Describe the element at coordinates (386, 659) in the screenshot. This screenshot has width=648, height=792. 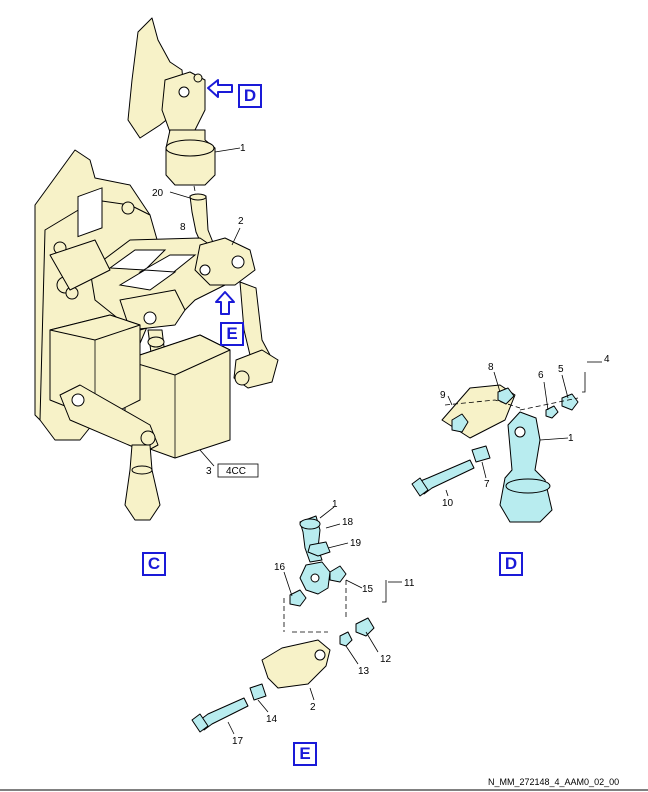
I see `callout-e-12: 12` at that location.